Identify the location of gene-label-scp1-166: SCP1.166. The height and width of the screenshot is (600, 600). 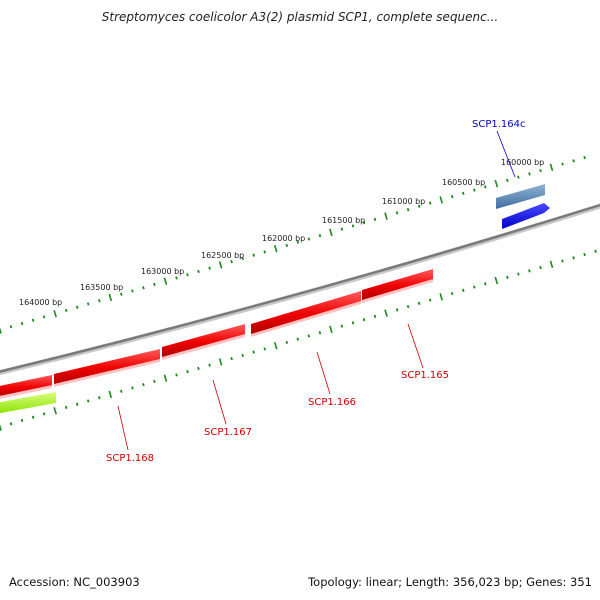
(332, 402).